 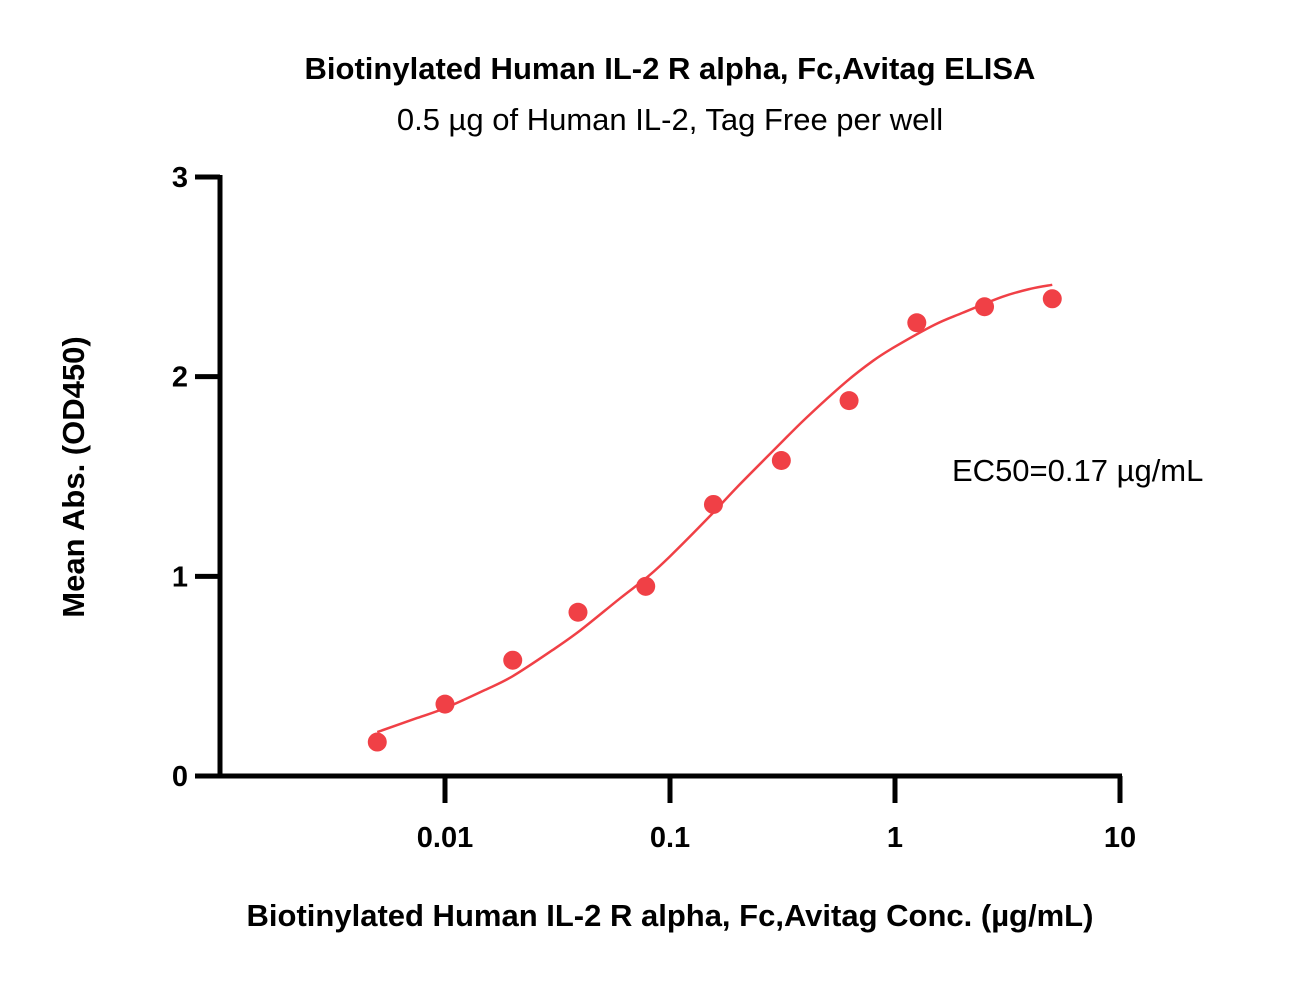 I want to click on x-tick-label: 0.01, so click(x=445, y=838).